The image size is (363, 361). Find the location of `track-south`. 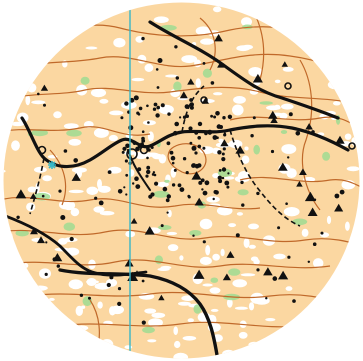

track-south is located at coordinates (139, 313).